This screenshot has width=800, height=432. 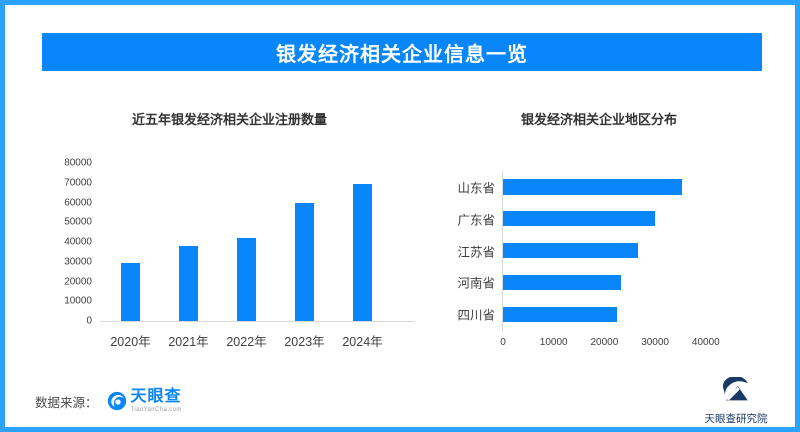 What do you see at coordinates (560, 314) in the screenshot?
I see `bar-四川省` at bounding box center [560, 314].